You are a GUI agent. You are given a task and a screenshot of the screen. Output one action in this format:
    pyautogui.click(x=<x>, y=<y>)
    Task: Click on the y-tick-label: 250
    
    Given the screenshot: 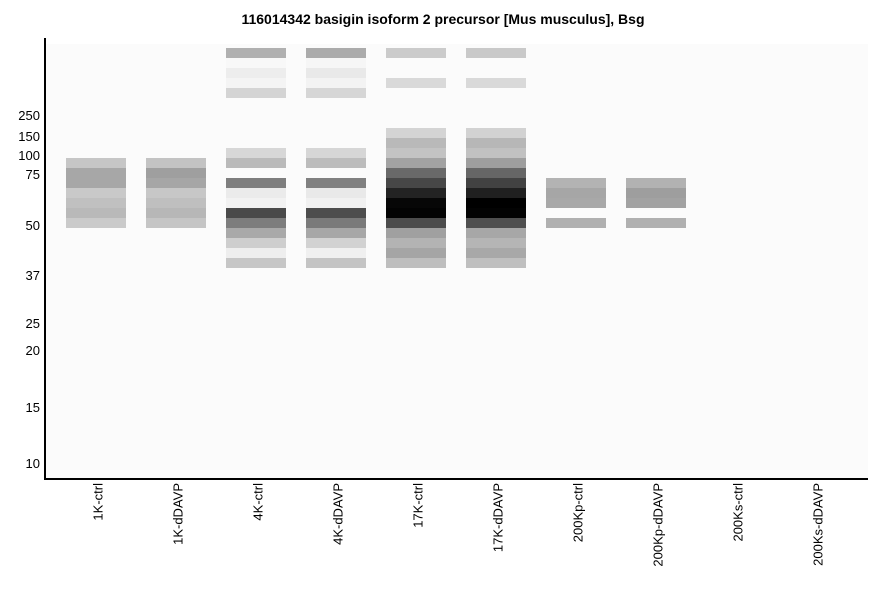 What is the action you would take?
    pyautogui.click(x=29, y=115)
    